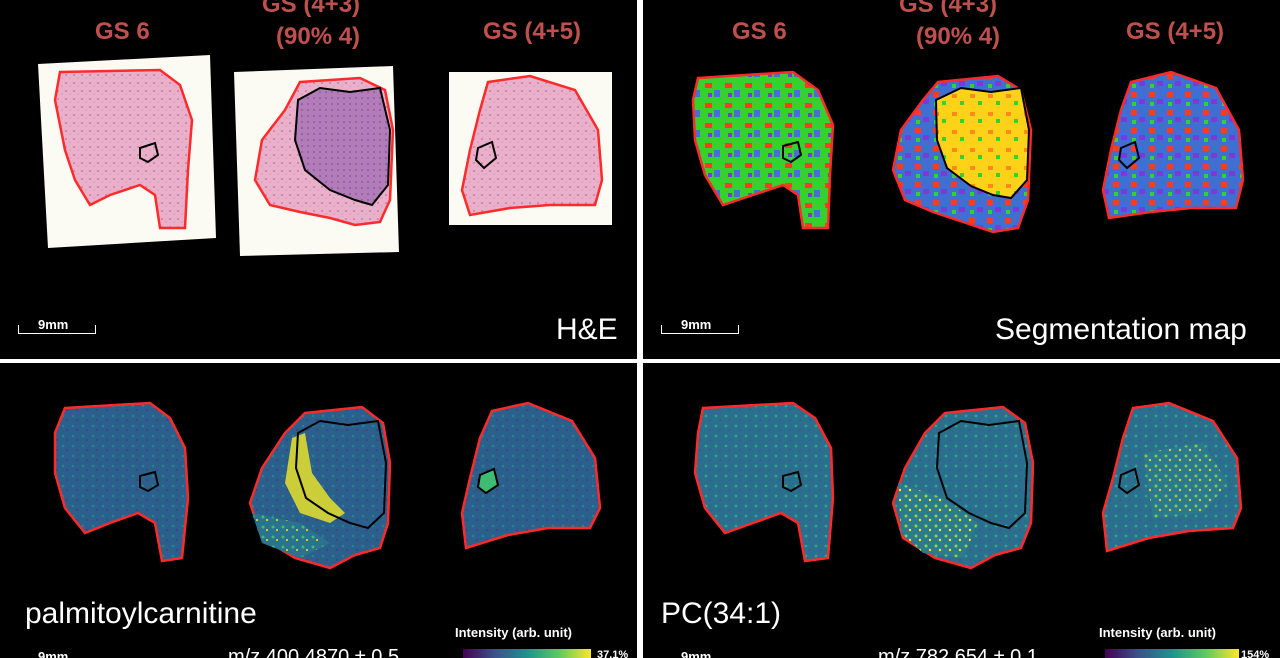 The width and height of the screenshot is (1280, 658). What do you see at coordinates (327, 485) in the screenshot?
I see `palmitoylcarnitine-ion-images` at bounding box center [327, 485].